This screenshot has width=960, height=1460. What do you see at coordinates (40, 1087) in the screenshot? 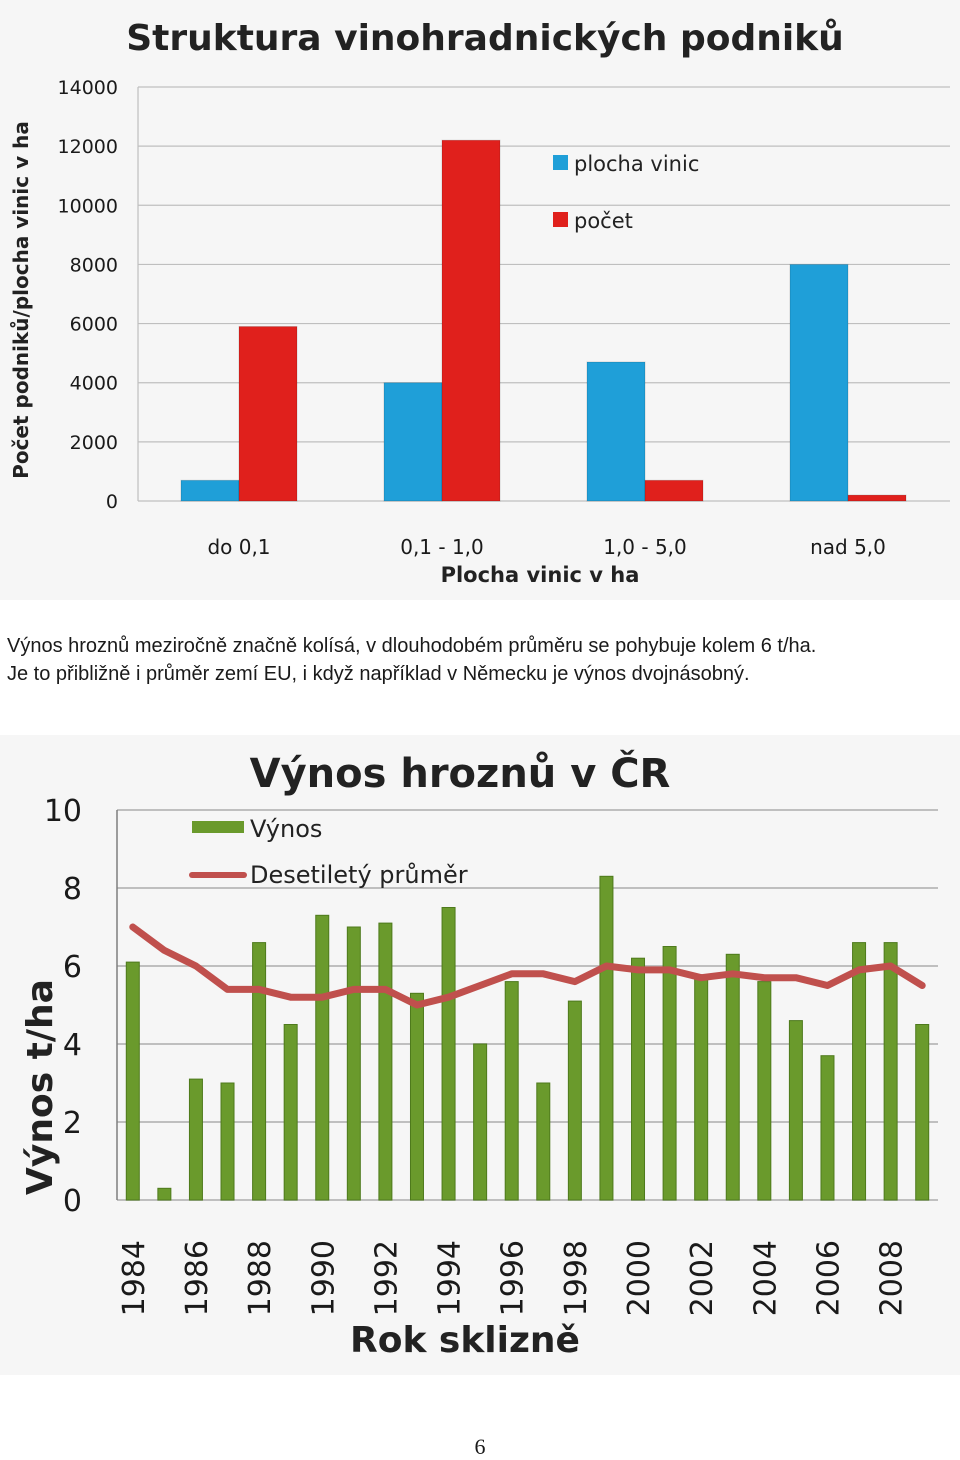
I see `chart2-y-axis-label: Výnos t/ha` at bounding box center [40, 1087].